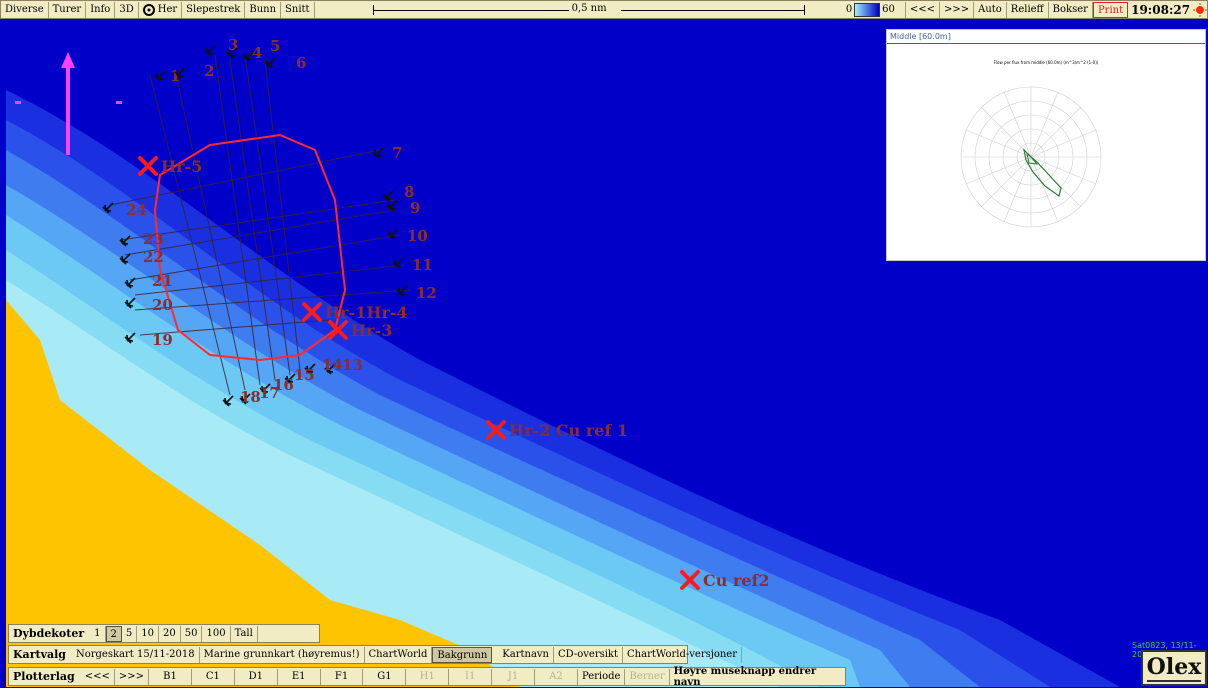 This screenshot has width=1208, height=688. I want to click on periode-button: Periode, so click(602, 676).